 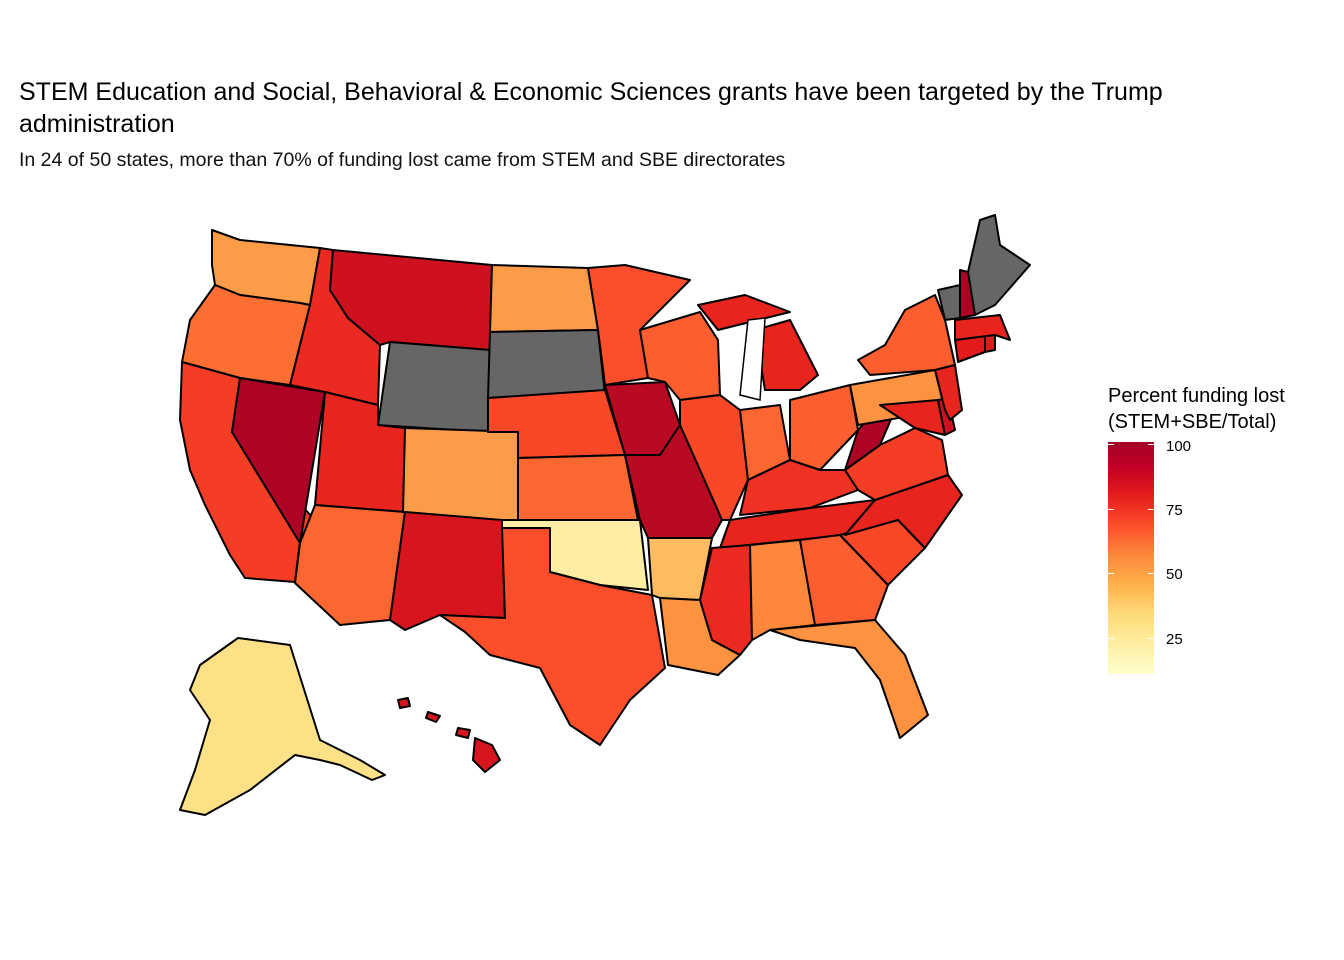 I want to click on lake-michigan, so click(x=752, y=359).